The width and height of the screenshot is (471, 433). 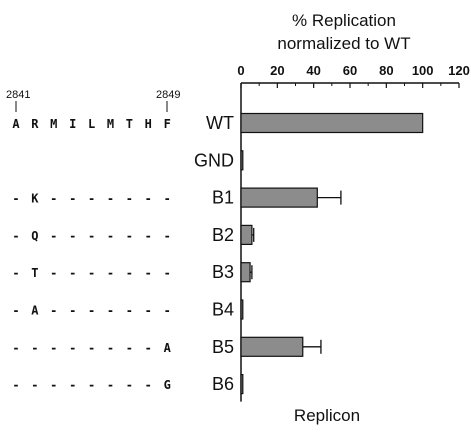 I want to click on sequence-residue: F, so click(x=167, y=124).